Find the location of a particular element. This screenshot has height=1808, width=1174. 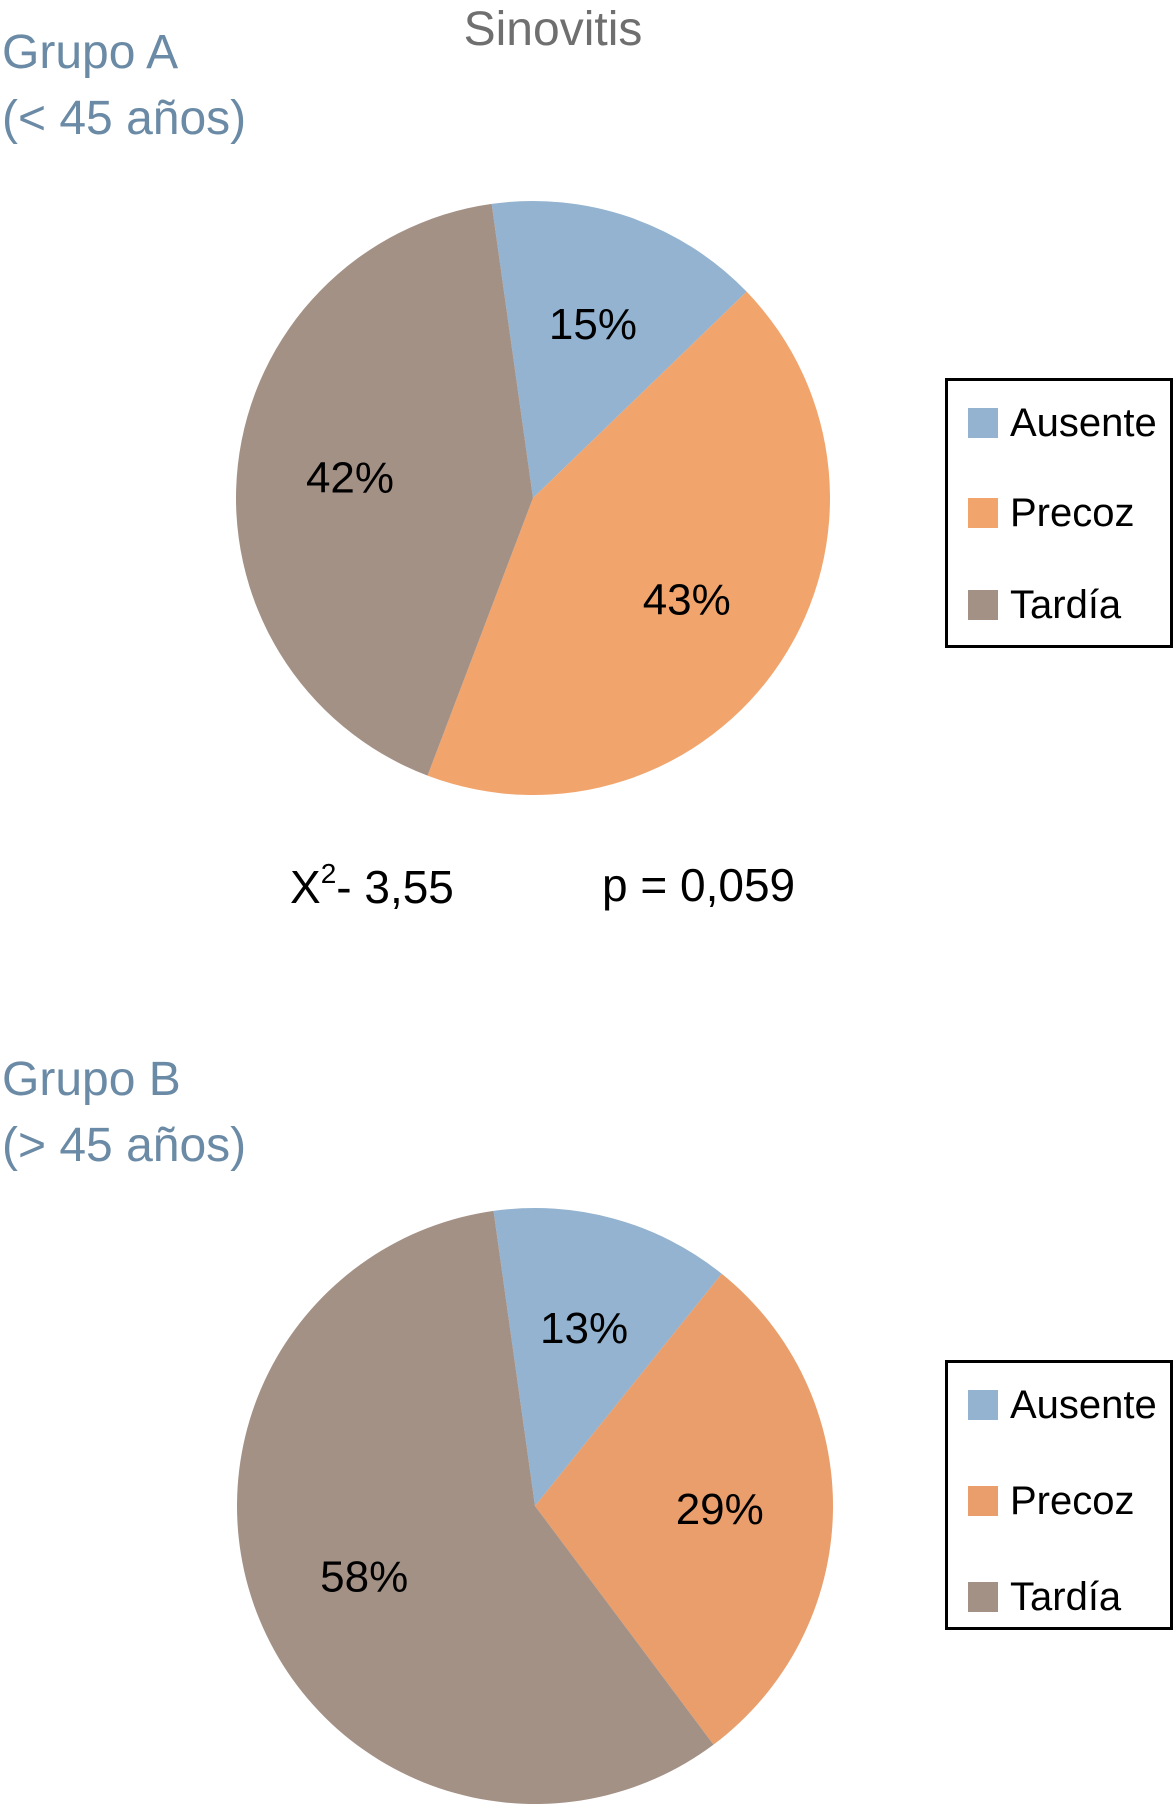

legend-group-a: Ausente Precoz Tardía is located at coordinates (1059, 513).